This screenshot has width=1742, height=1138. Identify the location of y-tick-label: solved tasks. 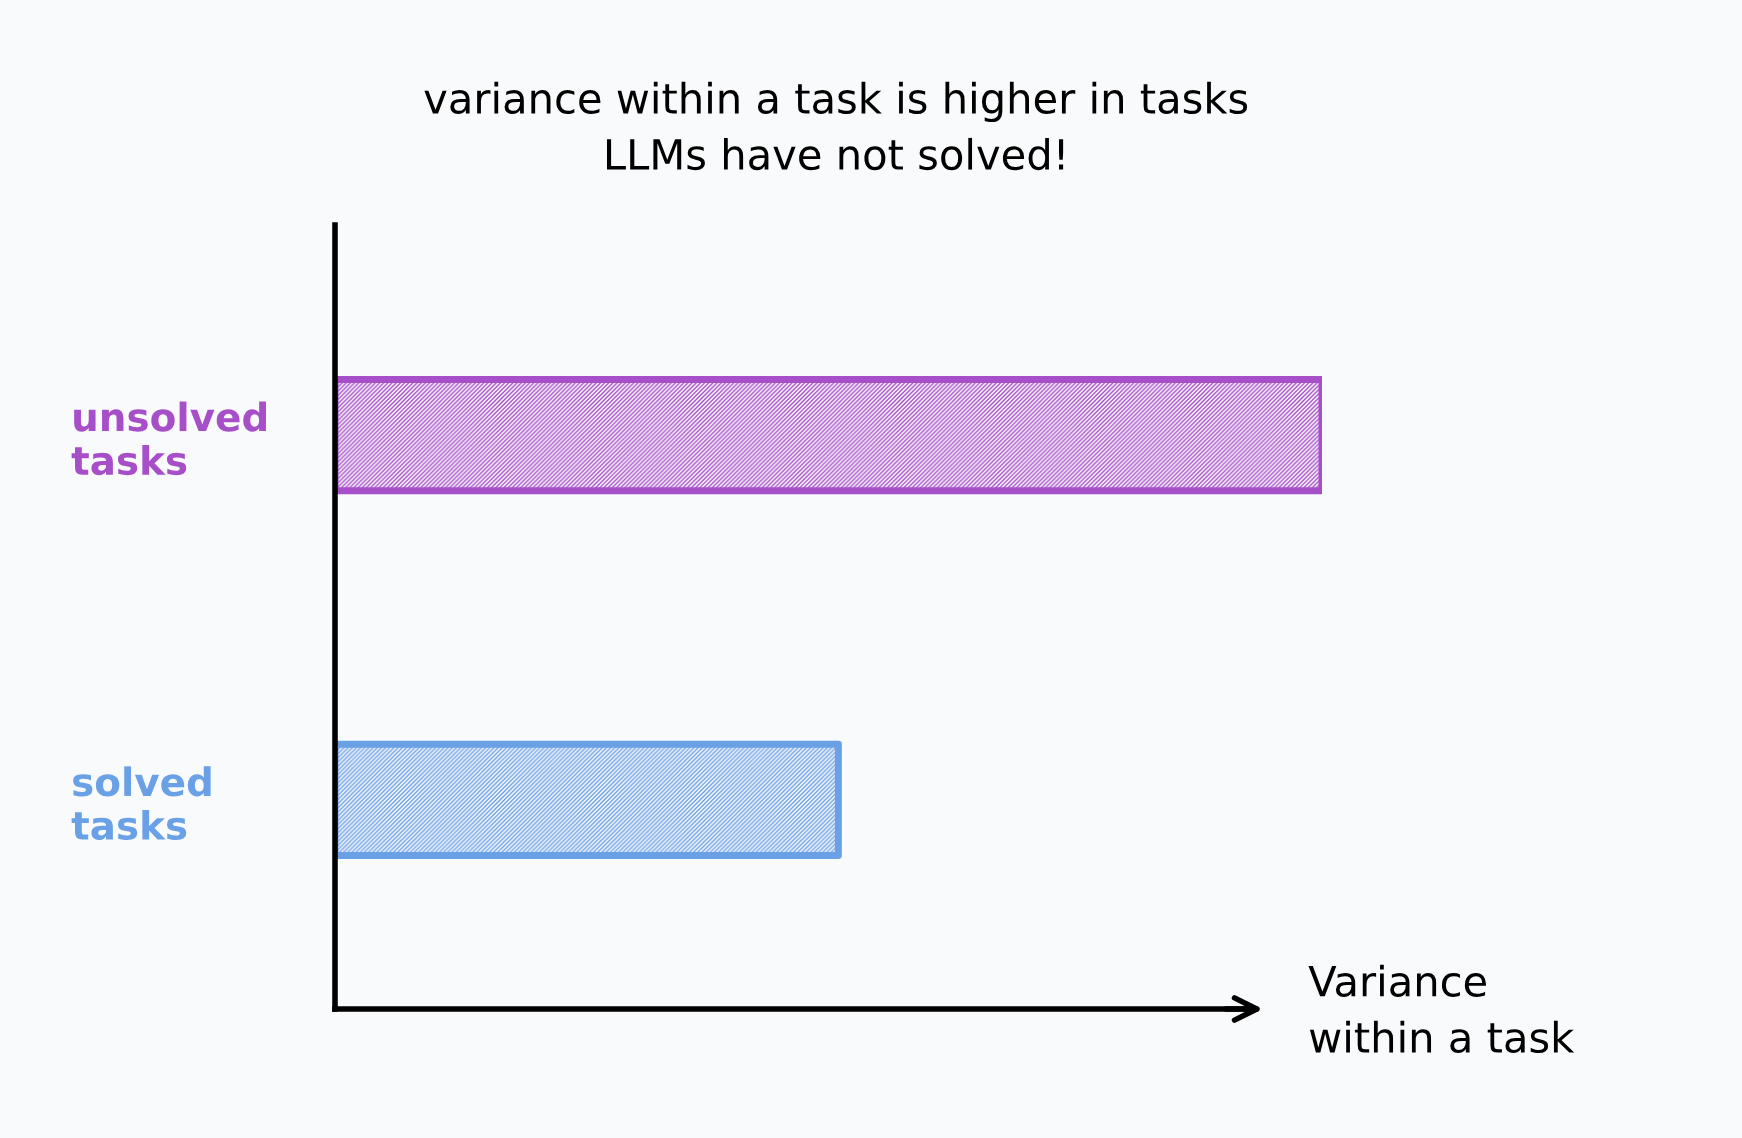
(141, 803).